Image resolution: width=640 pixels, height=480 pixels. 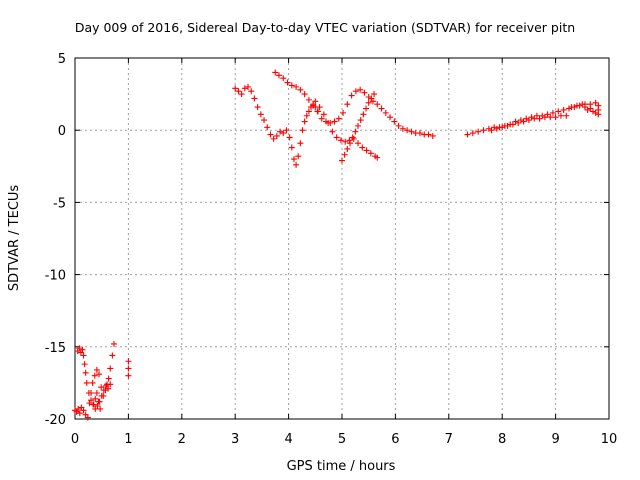 I want to click on series-sat-early-a, so click(x=94, y=380).